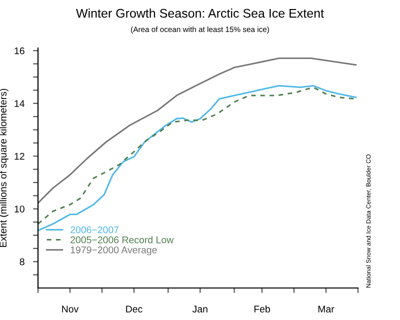 Image resolution: width=400 pixels, height=320 pixels. Describe the element at coordinates (22, 262) in the screenshot. I see `y-tick-label: 8` at that location.